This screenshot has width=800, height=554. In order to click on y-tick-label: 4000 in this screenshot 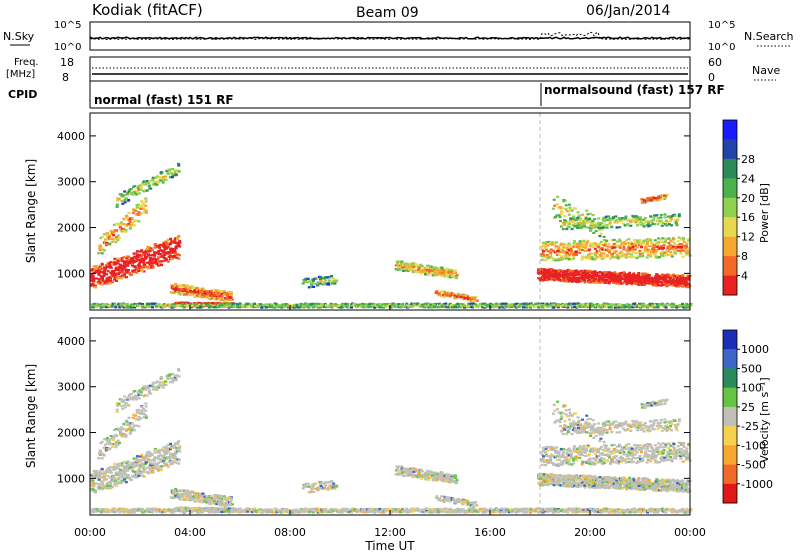, I will do `click(71, 136)`.